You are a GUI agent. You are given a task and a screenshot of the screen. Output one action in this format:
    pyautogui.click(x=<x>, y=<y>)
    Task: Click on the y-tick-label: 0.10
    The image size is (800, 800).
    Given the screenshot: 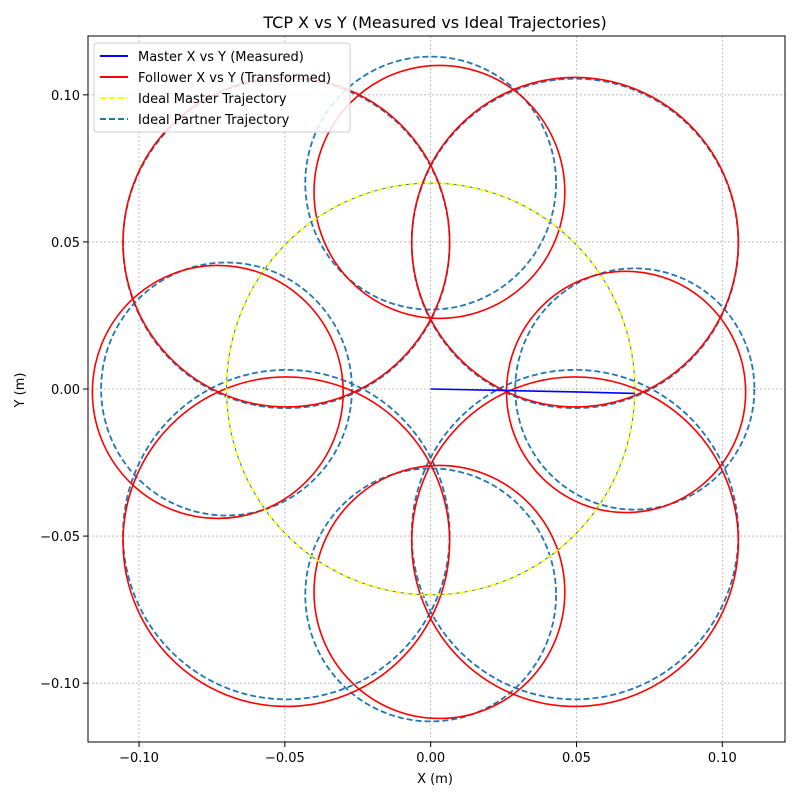 What is the action you would take?
    pyautogui.click(x=65, y=96)
    